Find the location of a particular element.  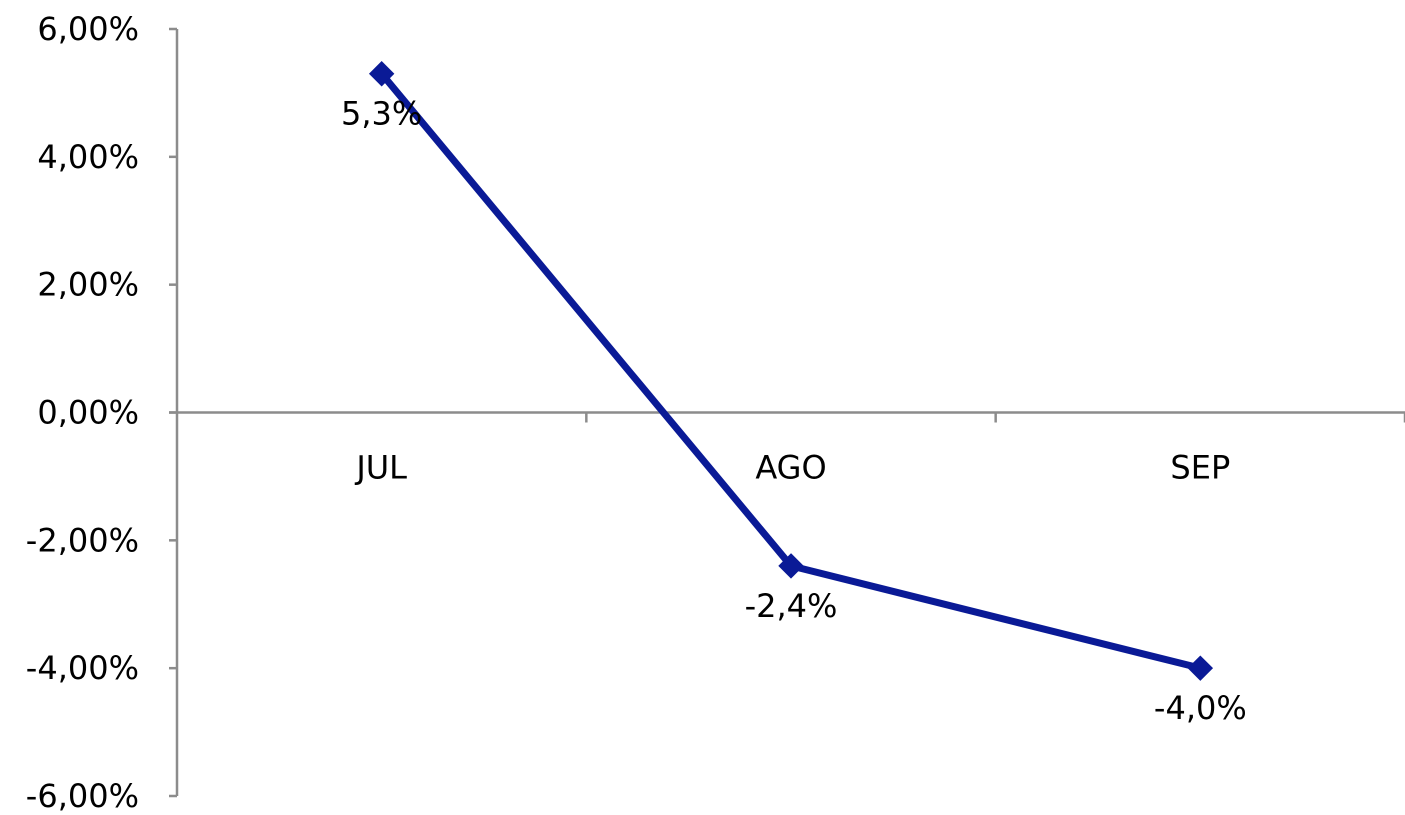

y-tick-label: 2,00% is located at coordinates (88, 285).